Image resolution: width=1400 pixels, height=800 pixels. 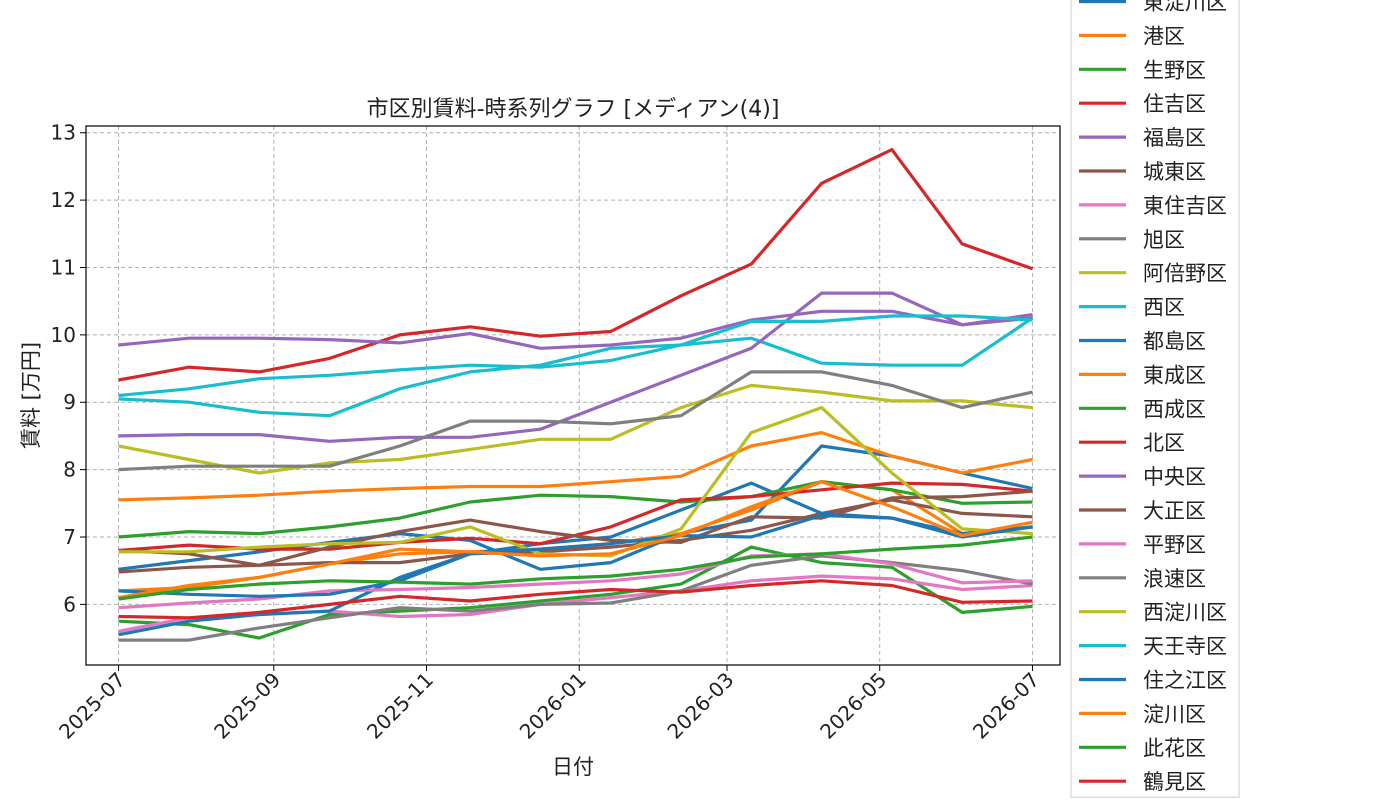 I want to click on y-axis-title: 賃料 [万円], so click(x=31, y=395).